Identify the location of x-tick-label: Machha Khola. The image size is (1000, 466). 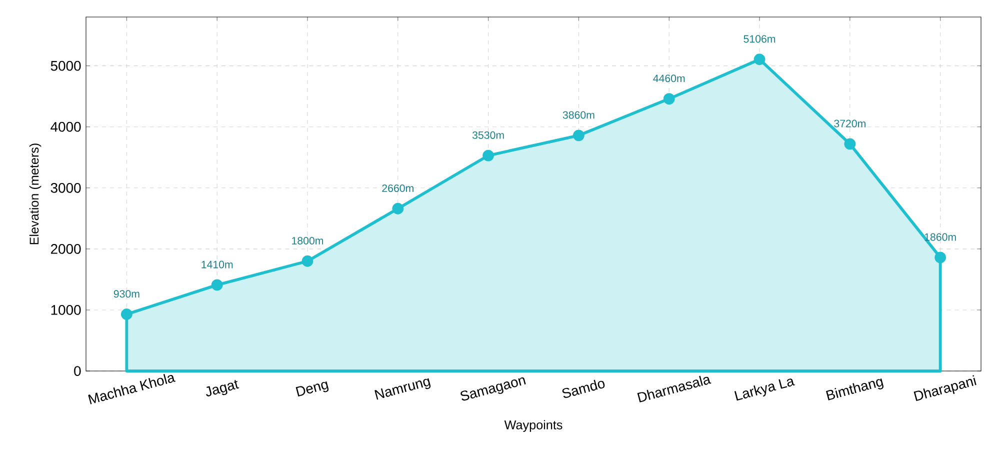
(132, 389).